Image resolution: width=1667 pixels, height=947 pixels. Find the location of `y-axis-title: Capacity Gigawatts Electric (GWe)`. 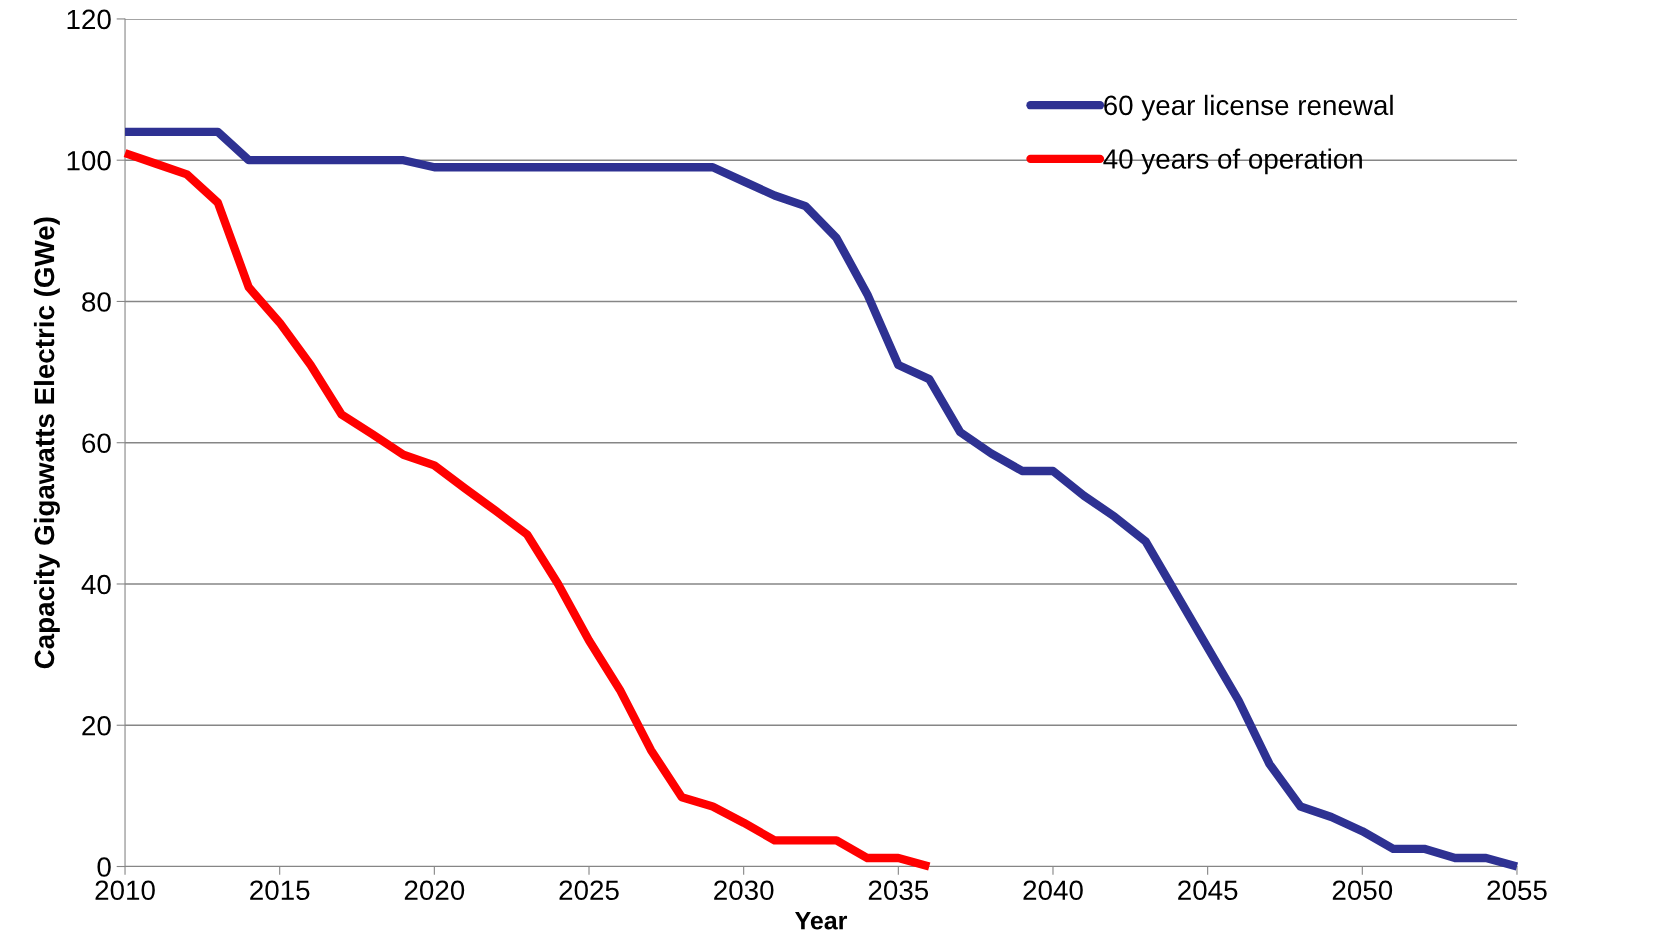

y-axis-title: Capacity Gigawatts Electric (GWe) is located at coordinates (46, 443).